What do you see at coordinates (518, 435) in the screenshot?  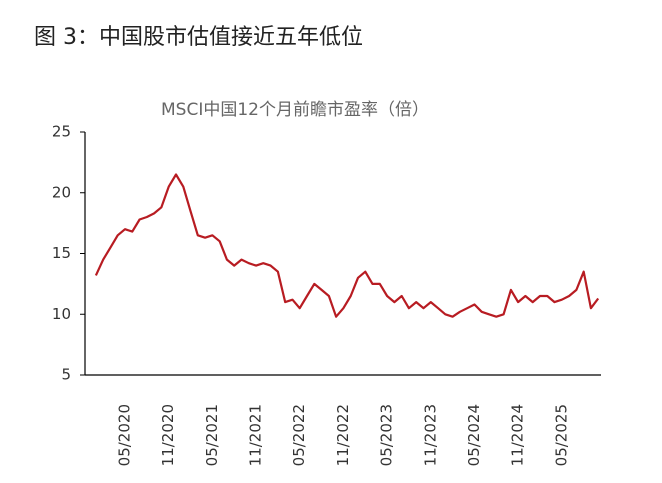 I see `x-tick-label: 11/2024` at bounding box center [518, 435].